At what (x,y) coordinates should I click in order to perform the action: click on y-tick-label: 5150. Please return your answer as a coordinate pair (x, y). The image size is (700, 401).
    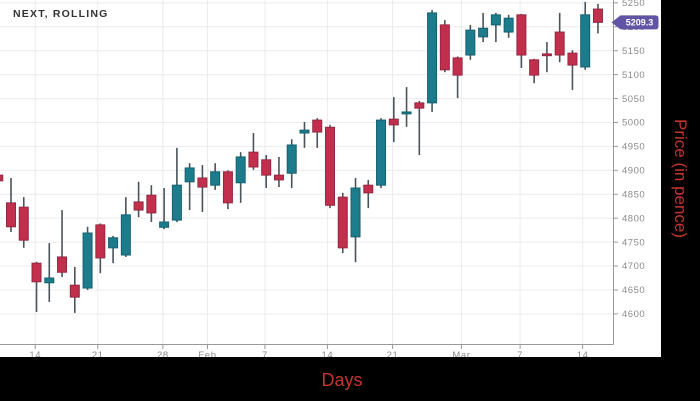
    Looking at the image, I should click on (633, 51).